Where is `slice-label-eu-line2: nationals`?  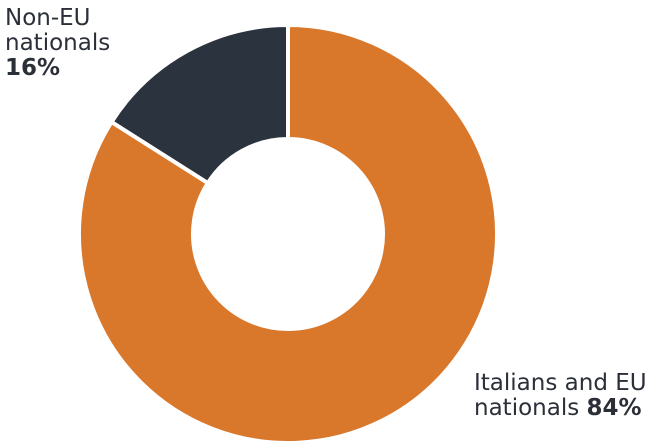
slice-label-eu-line2: nationals is located at coordinates (527, 408).